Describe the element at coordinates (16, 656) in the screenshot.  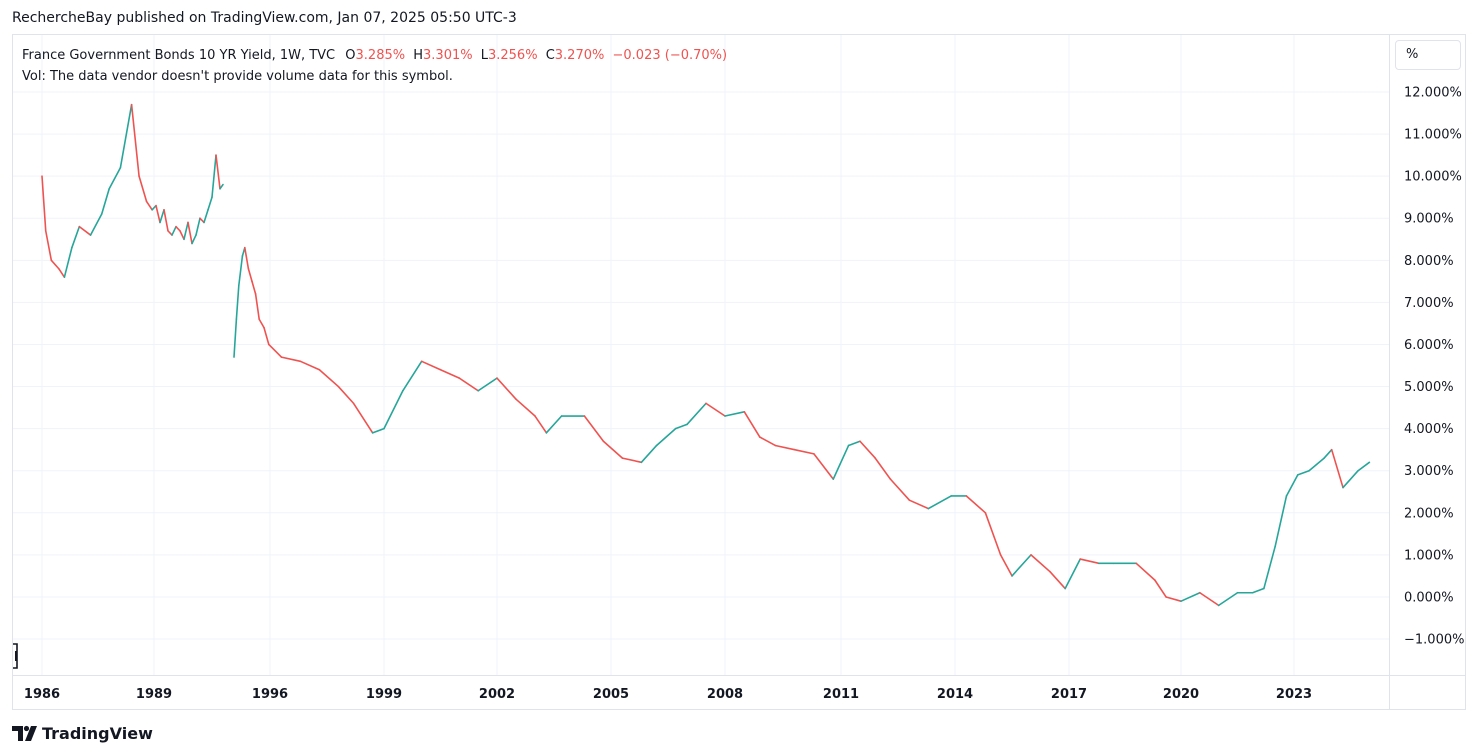
I see `panel-handle-icon` at that location.